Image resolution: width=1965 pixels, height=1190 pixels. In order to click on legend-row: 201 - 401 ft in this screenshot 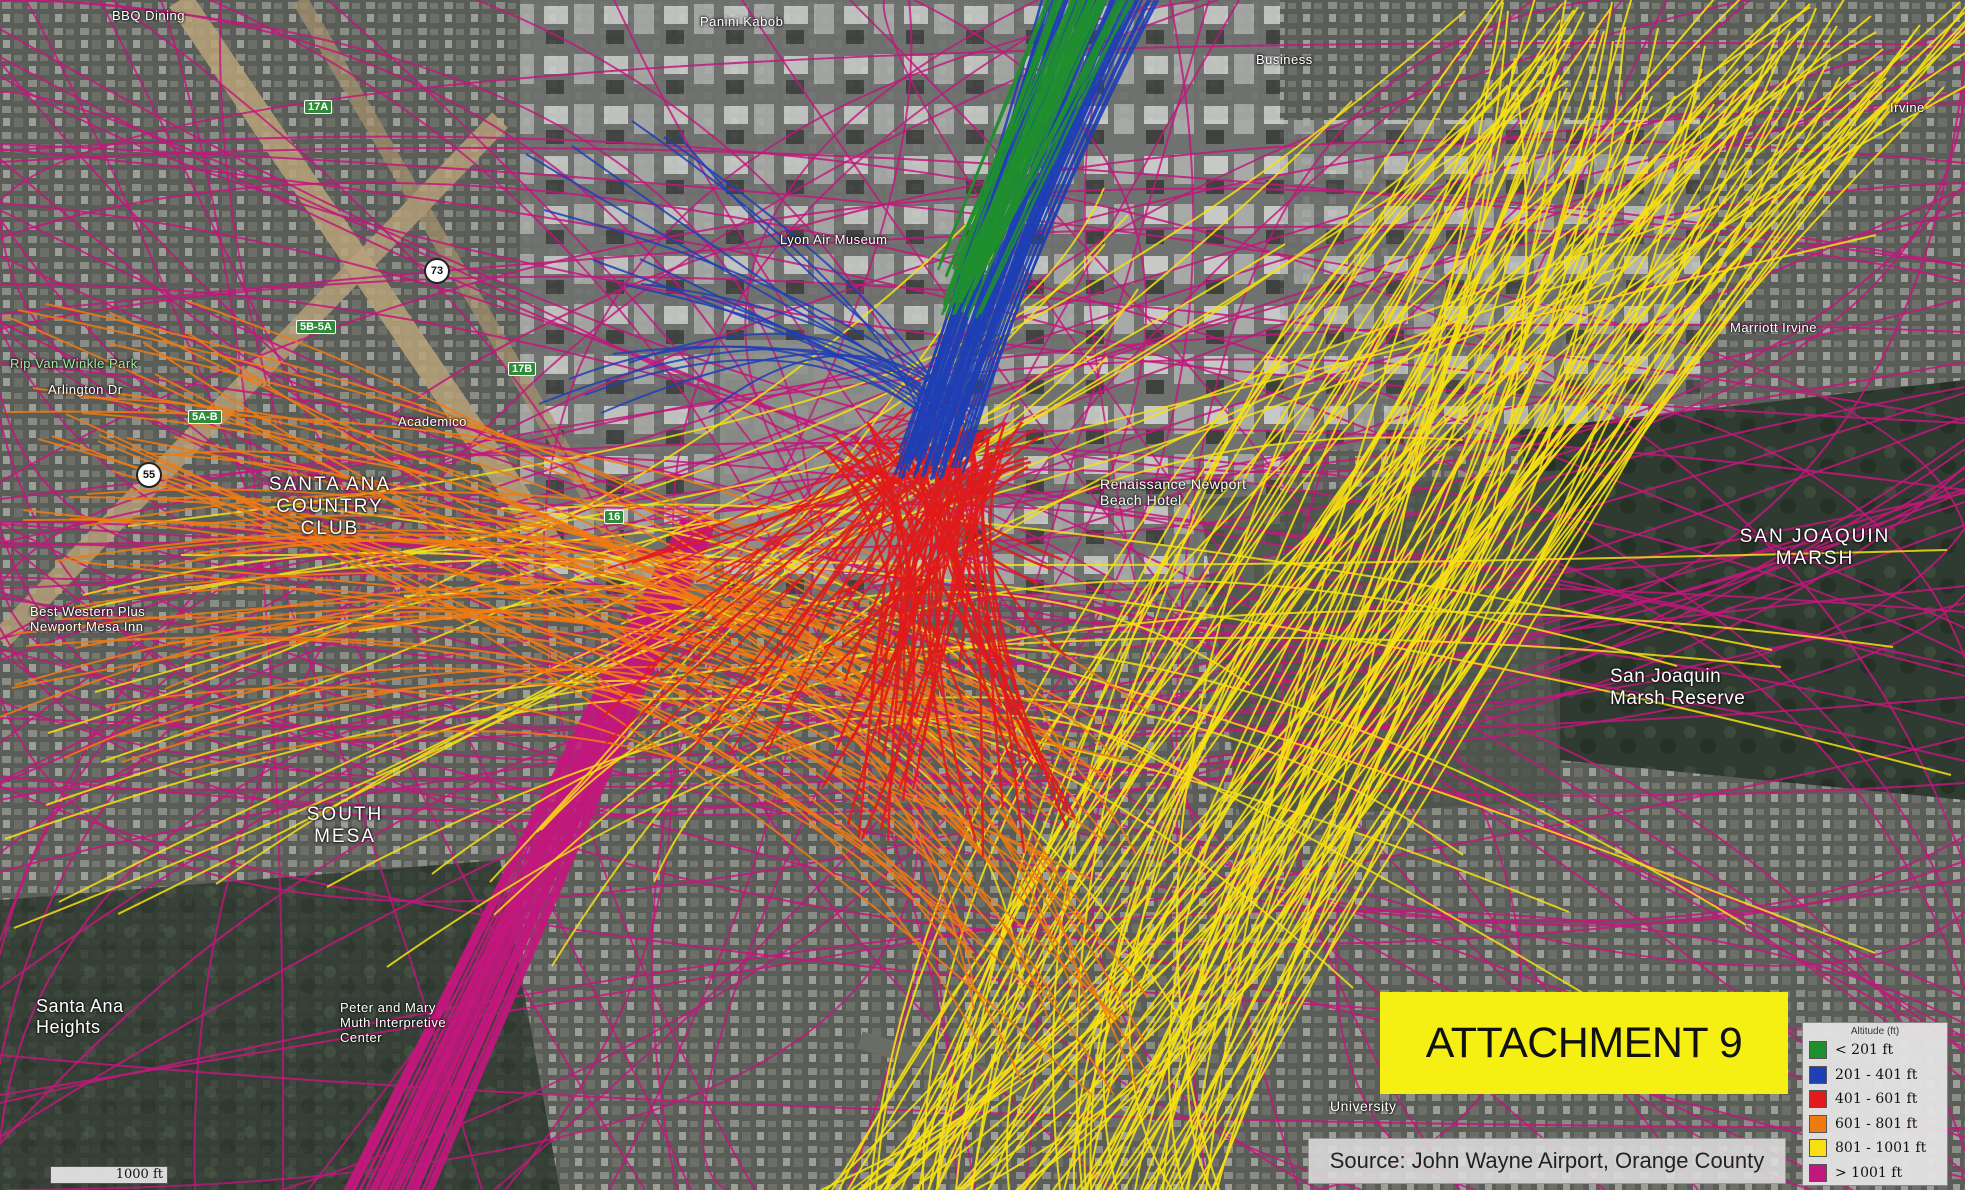, I will do `click(1875, 1075)`.